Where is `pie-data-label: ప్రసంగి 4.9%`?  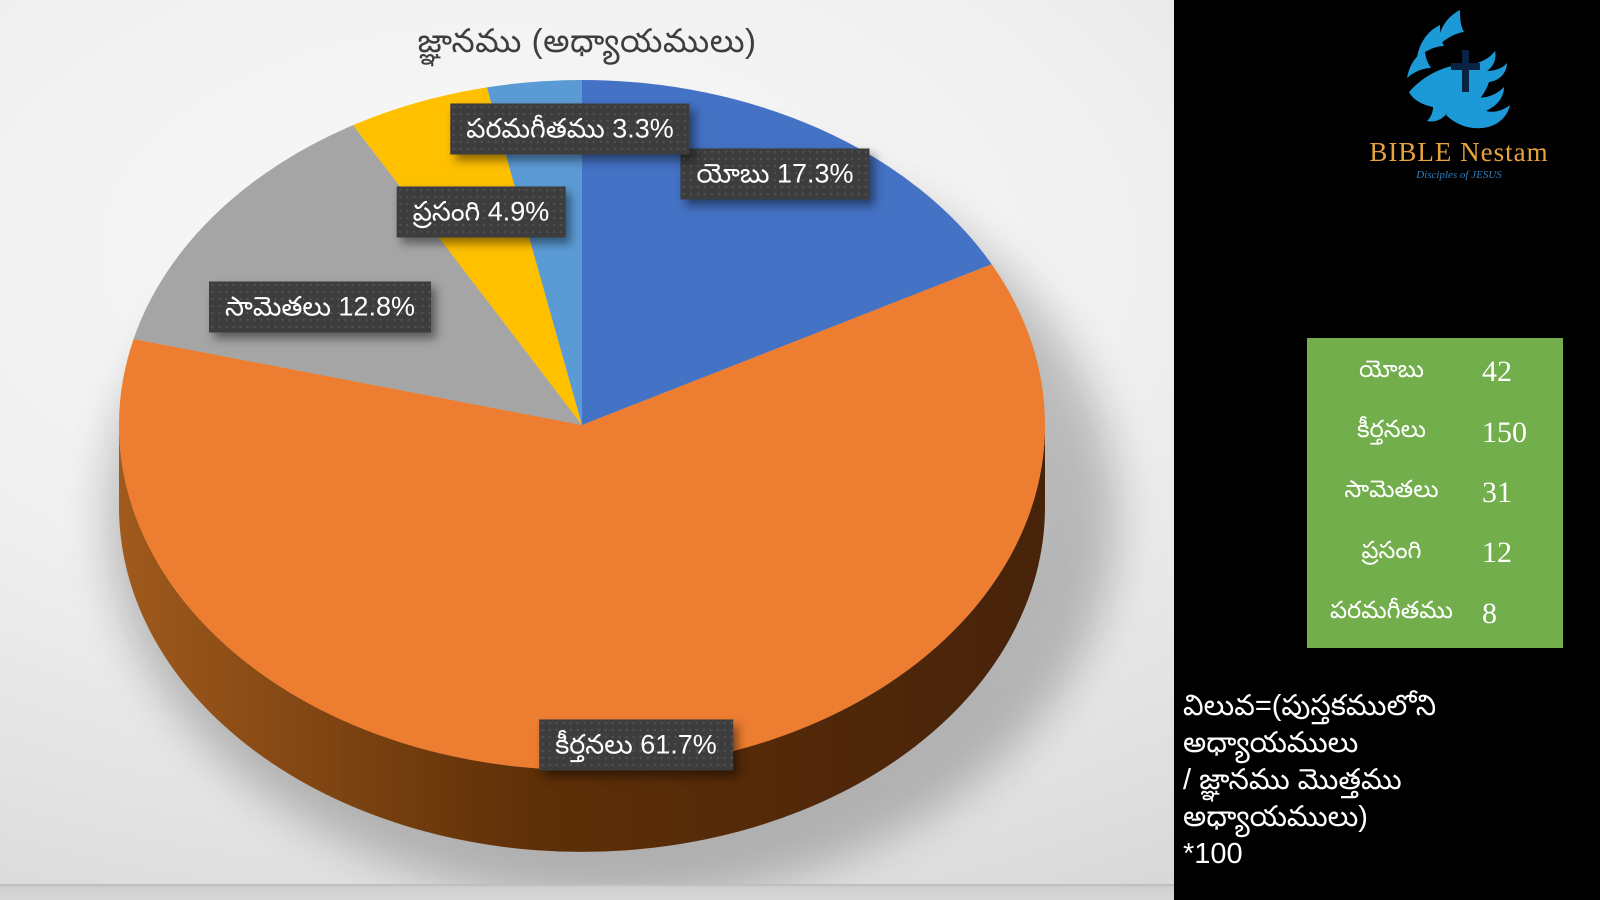 pie-data-label: ప్రసంగి 4.9% is located at coordinates (481, 212).